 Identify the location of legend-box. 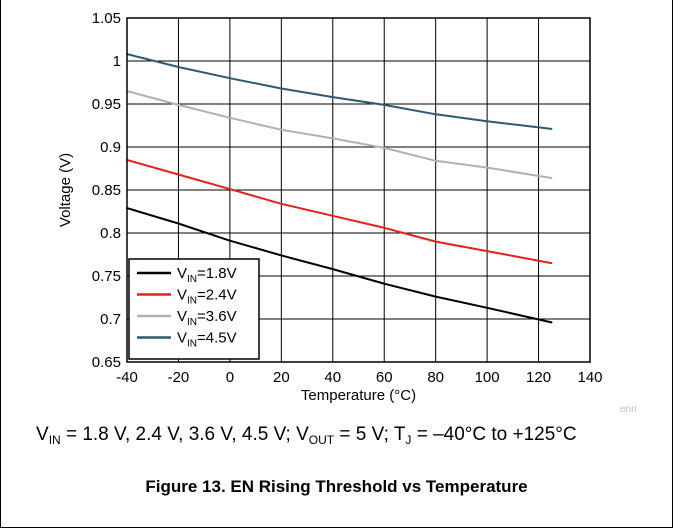
(194, 309).